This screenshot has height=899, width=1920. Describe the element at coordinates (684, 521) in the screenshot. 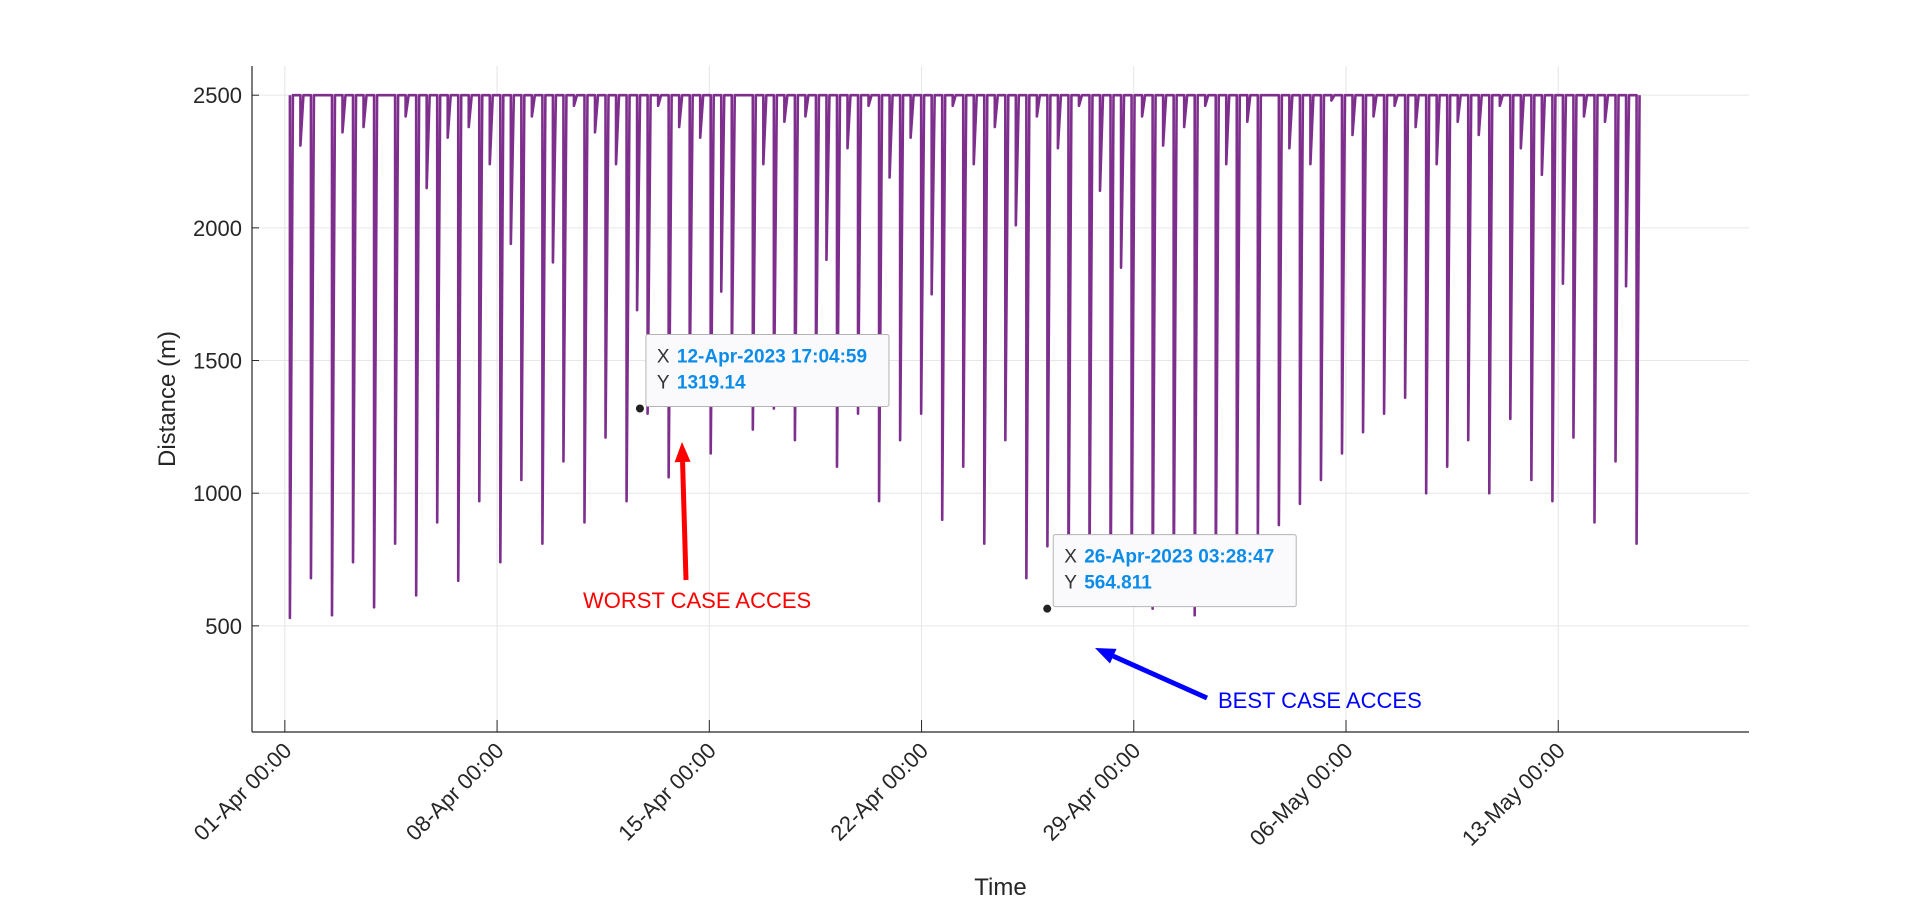

I see `worst-case-arrow` at that location.